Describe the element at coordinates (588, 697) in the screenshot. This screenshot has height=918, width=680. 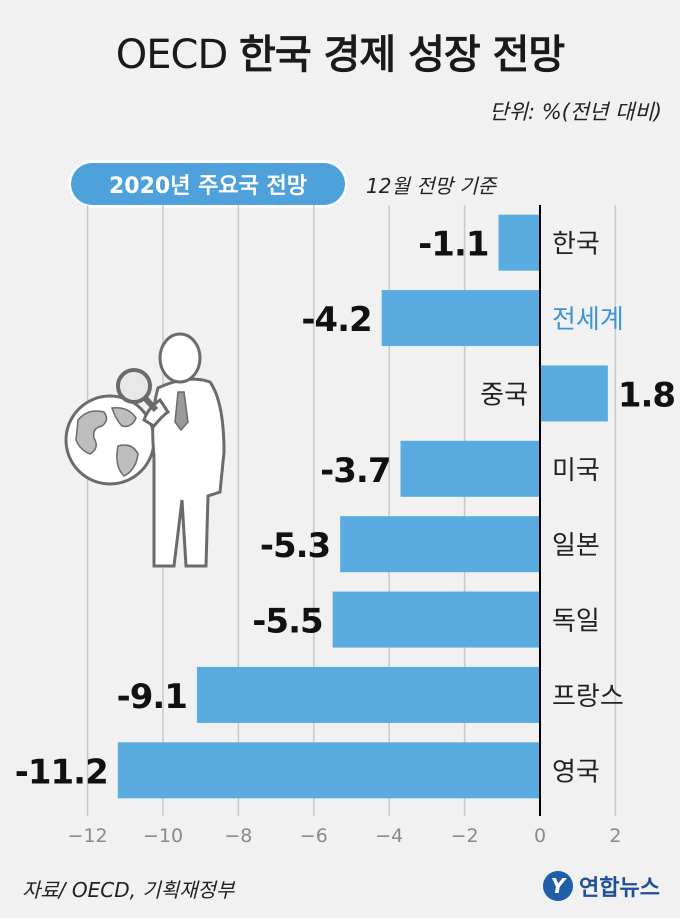
I see `category-label: 프랑스` at that location.